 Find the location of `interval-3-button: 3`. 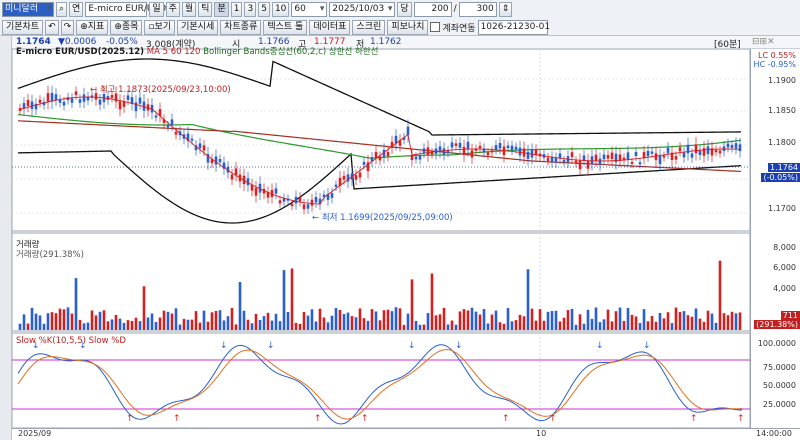

interval-3-button: 3 is located at coordinates (250, 9).